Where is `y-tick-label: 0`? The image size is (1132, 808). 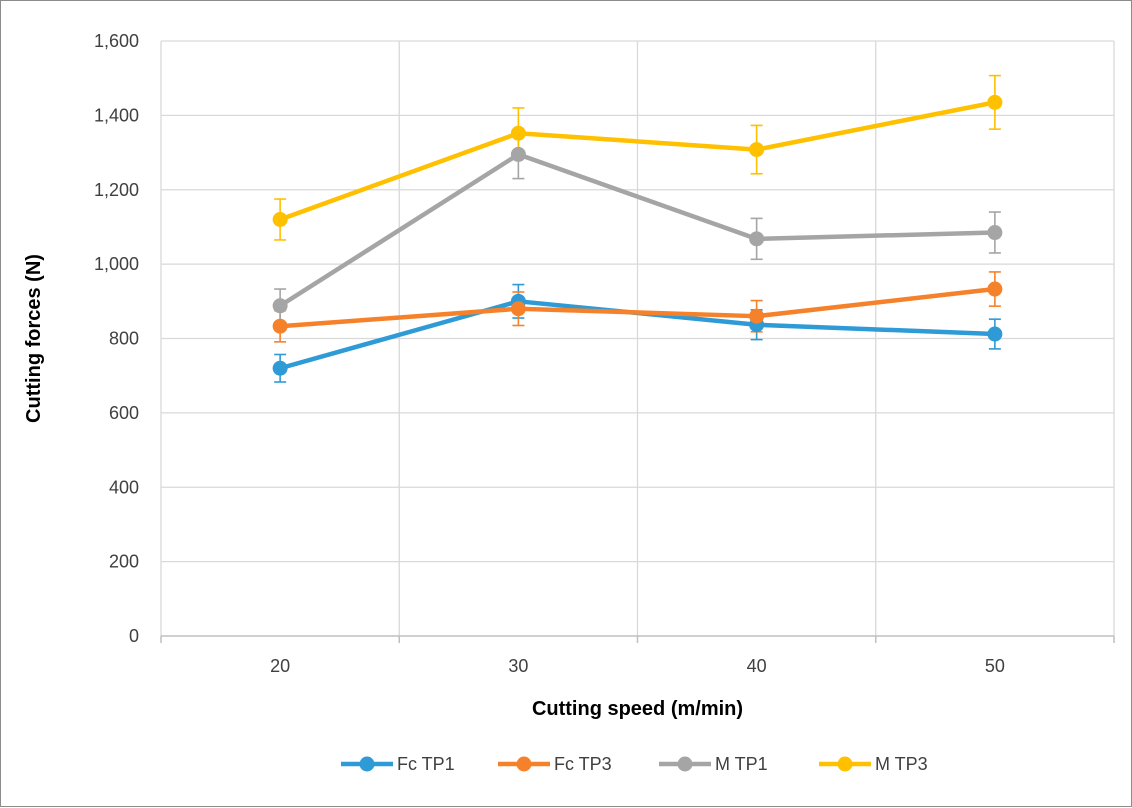
y-tick-label: 0 is located at coordinates (134, 636).